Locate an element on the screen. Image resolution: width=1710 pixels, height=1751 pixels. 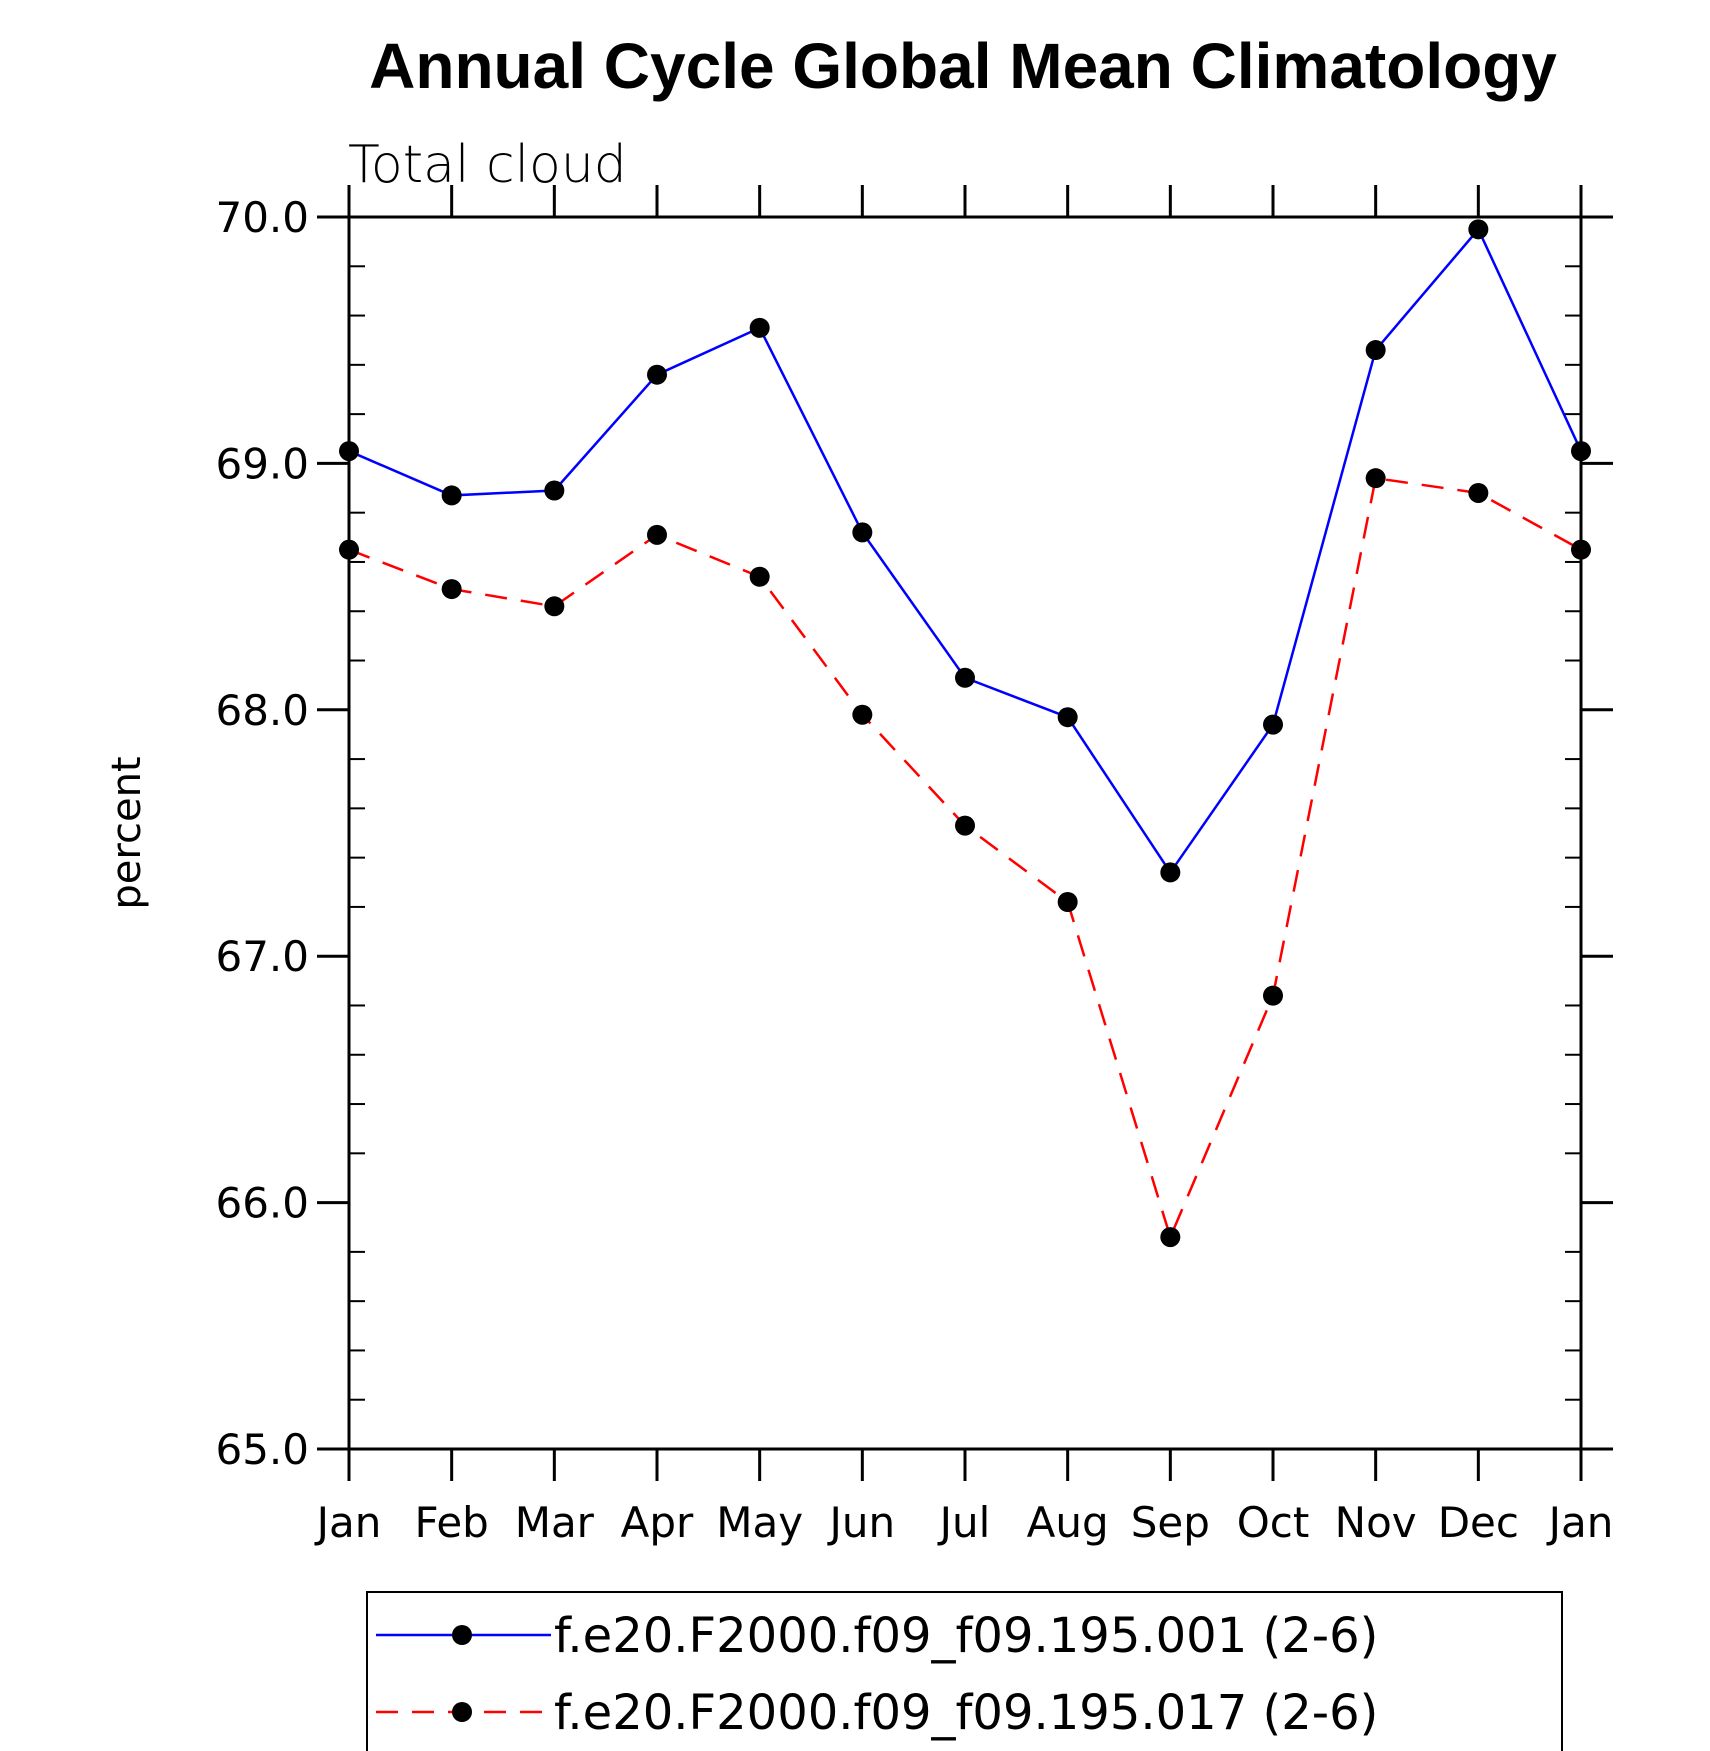
chart-title: Annual Cycle Global Mean Climatology is located at coordinates (963, 66).